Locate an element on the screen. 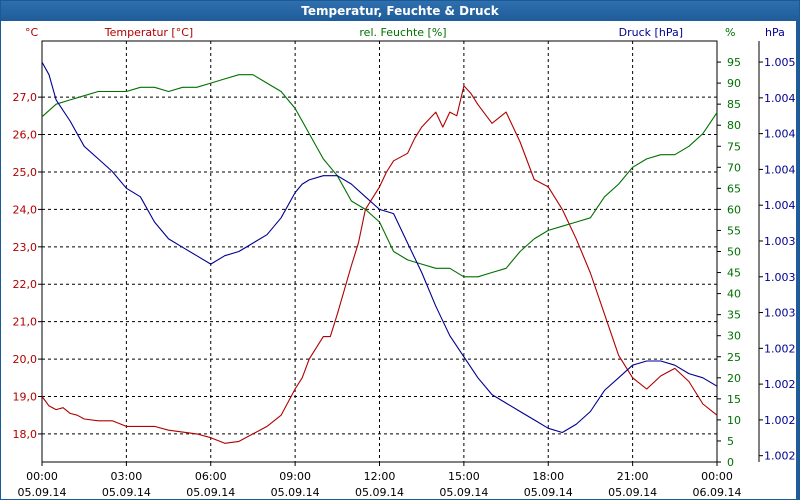 The width and height of the screenshot is (800, 501). pressure-tick-label: 1.005 is located at coordinates (780, 62).